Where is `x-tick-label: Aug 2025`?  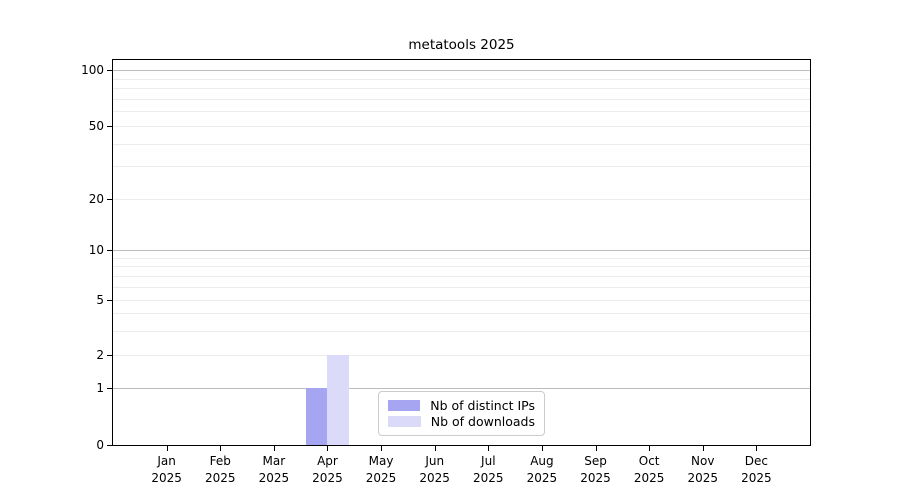 x-tick-label: Aug 2025 is located at coordinates (542, 469).